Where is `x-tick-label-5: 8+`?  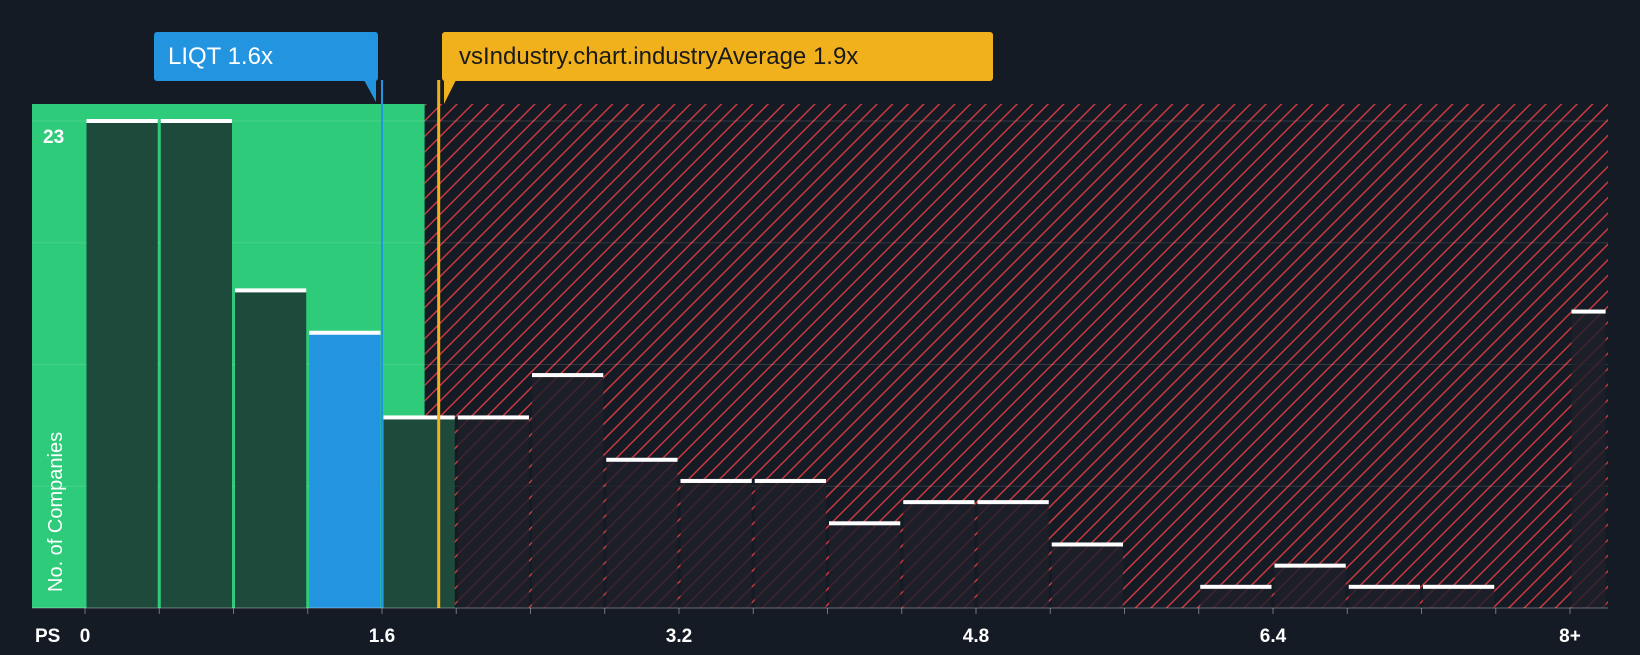
x-tick-label-5: 8+ is located at coordinates (1570, 636).